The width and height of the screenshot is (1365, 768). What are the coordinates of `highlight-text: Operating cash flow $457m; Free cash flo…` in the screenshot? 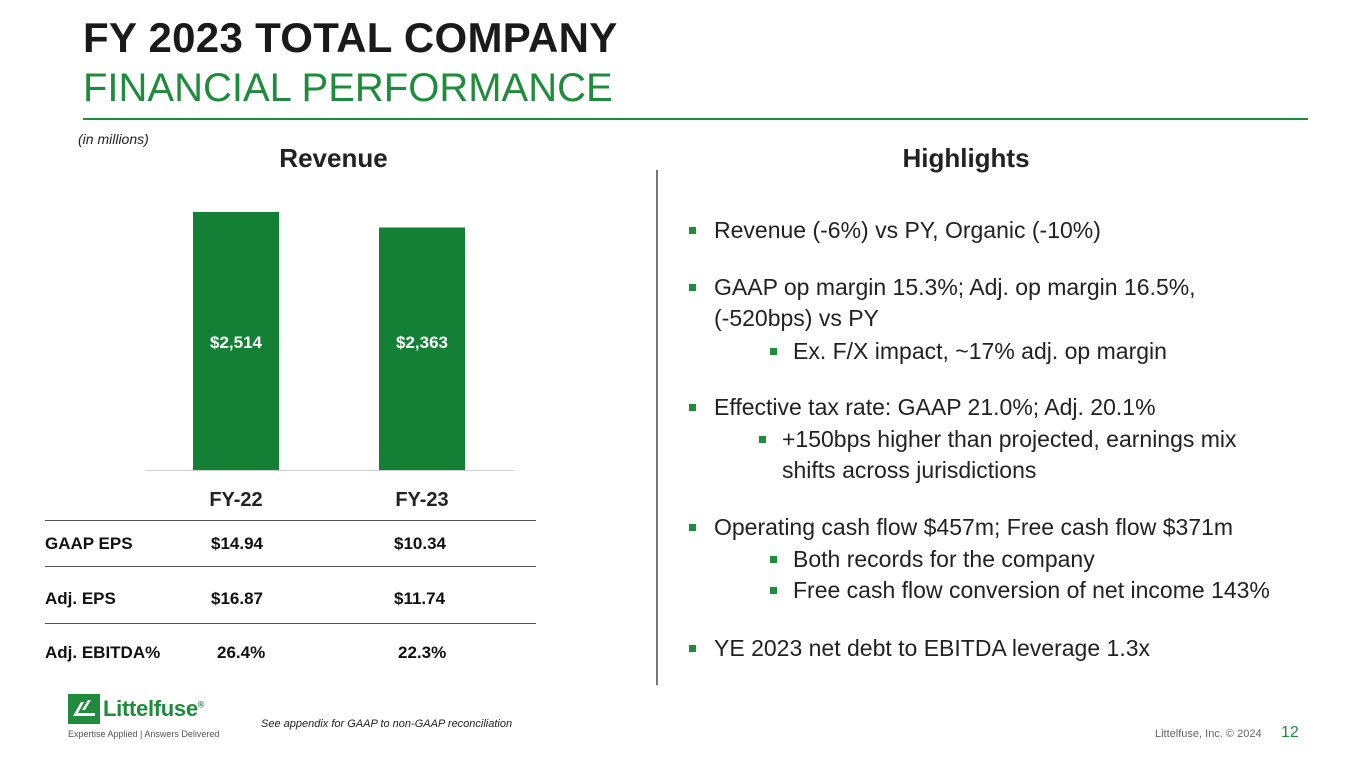 It's located at (974, 527).